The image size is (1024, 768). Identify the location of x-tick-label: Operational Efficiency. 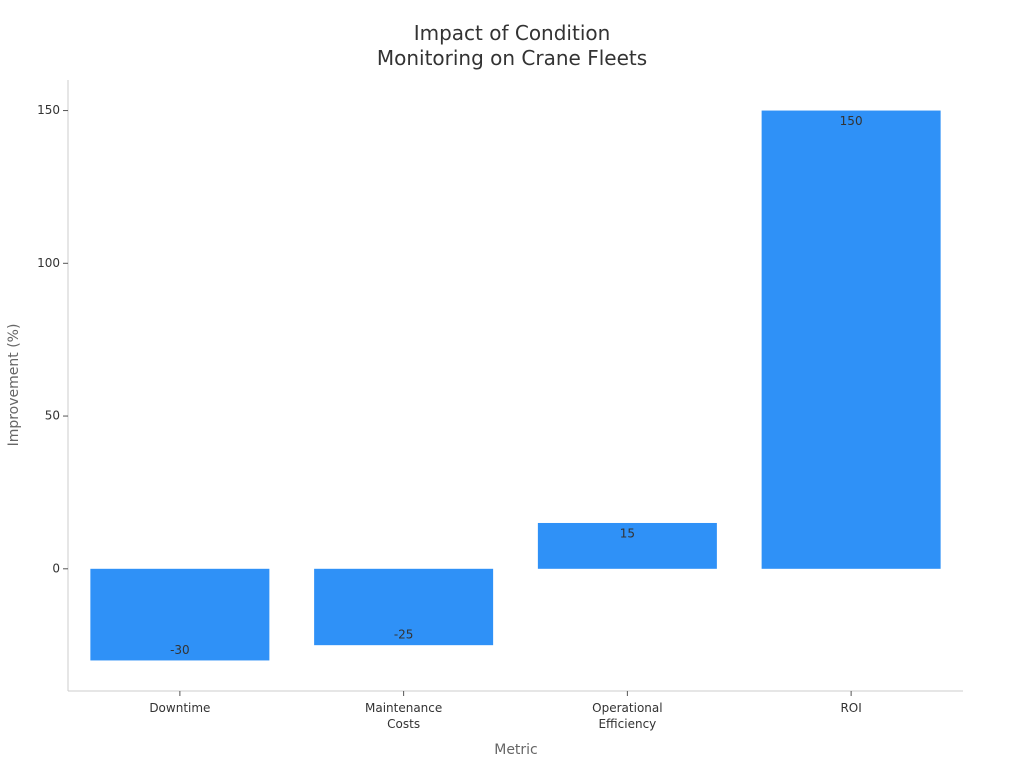
(627, 716).